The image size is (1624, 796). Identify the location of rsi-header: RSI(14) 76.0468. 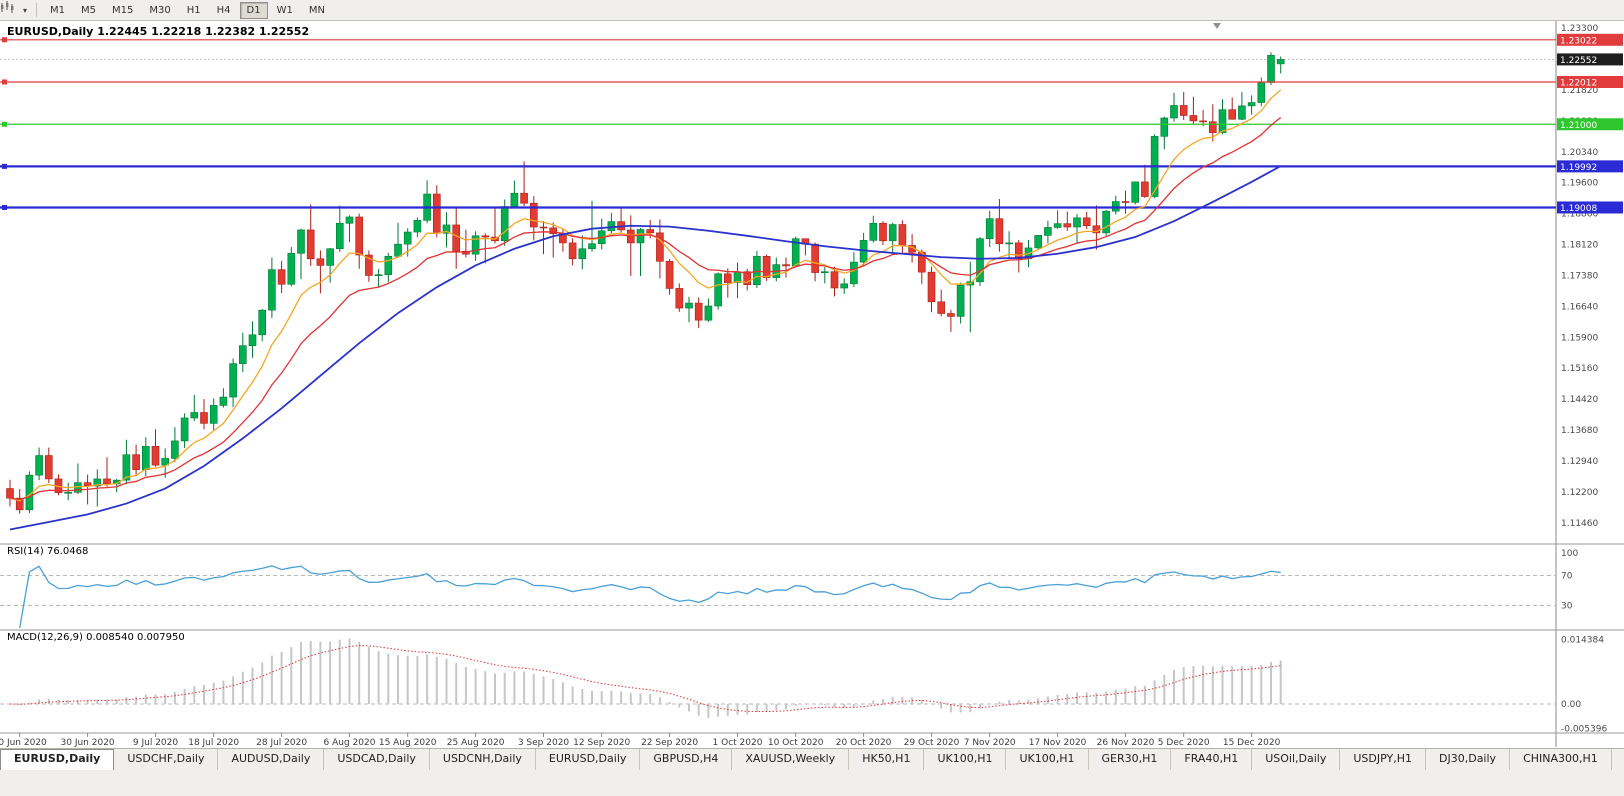
(48, 551).